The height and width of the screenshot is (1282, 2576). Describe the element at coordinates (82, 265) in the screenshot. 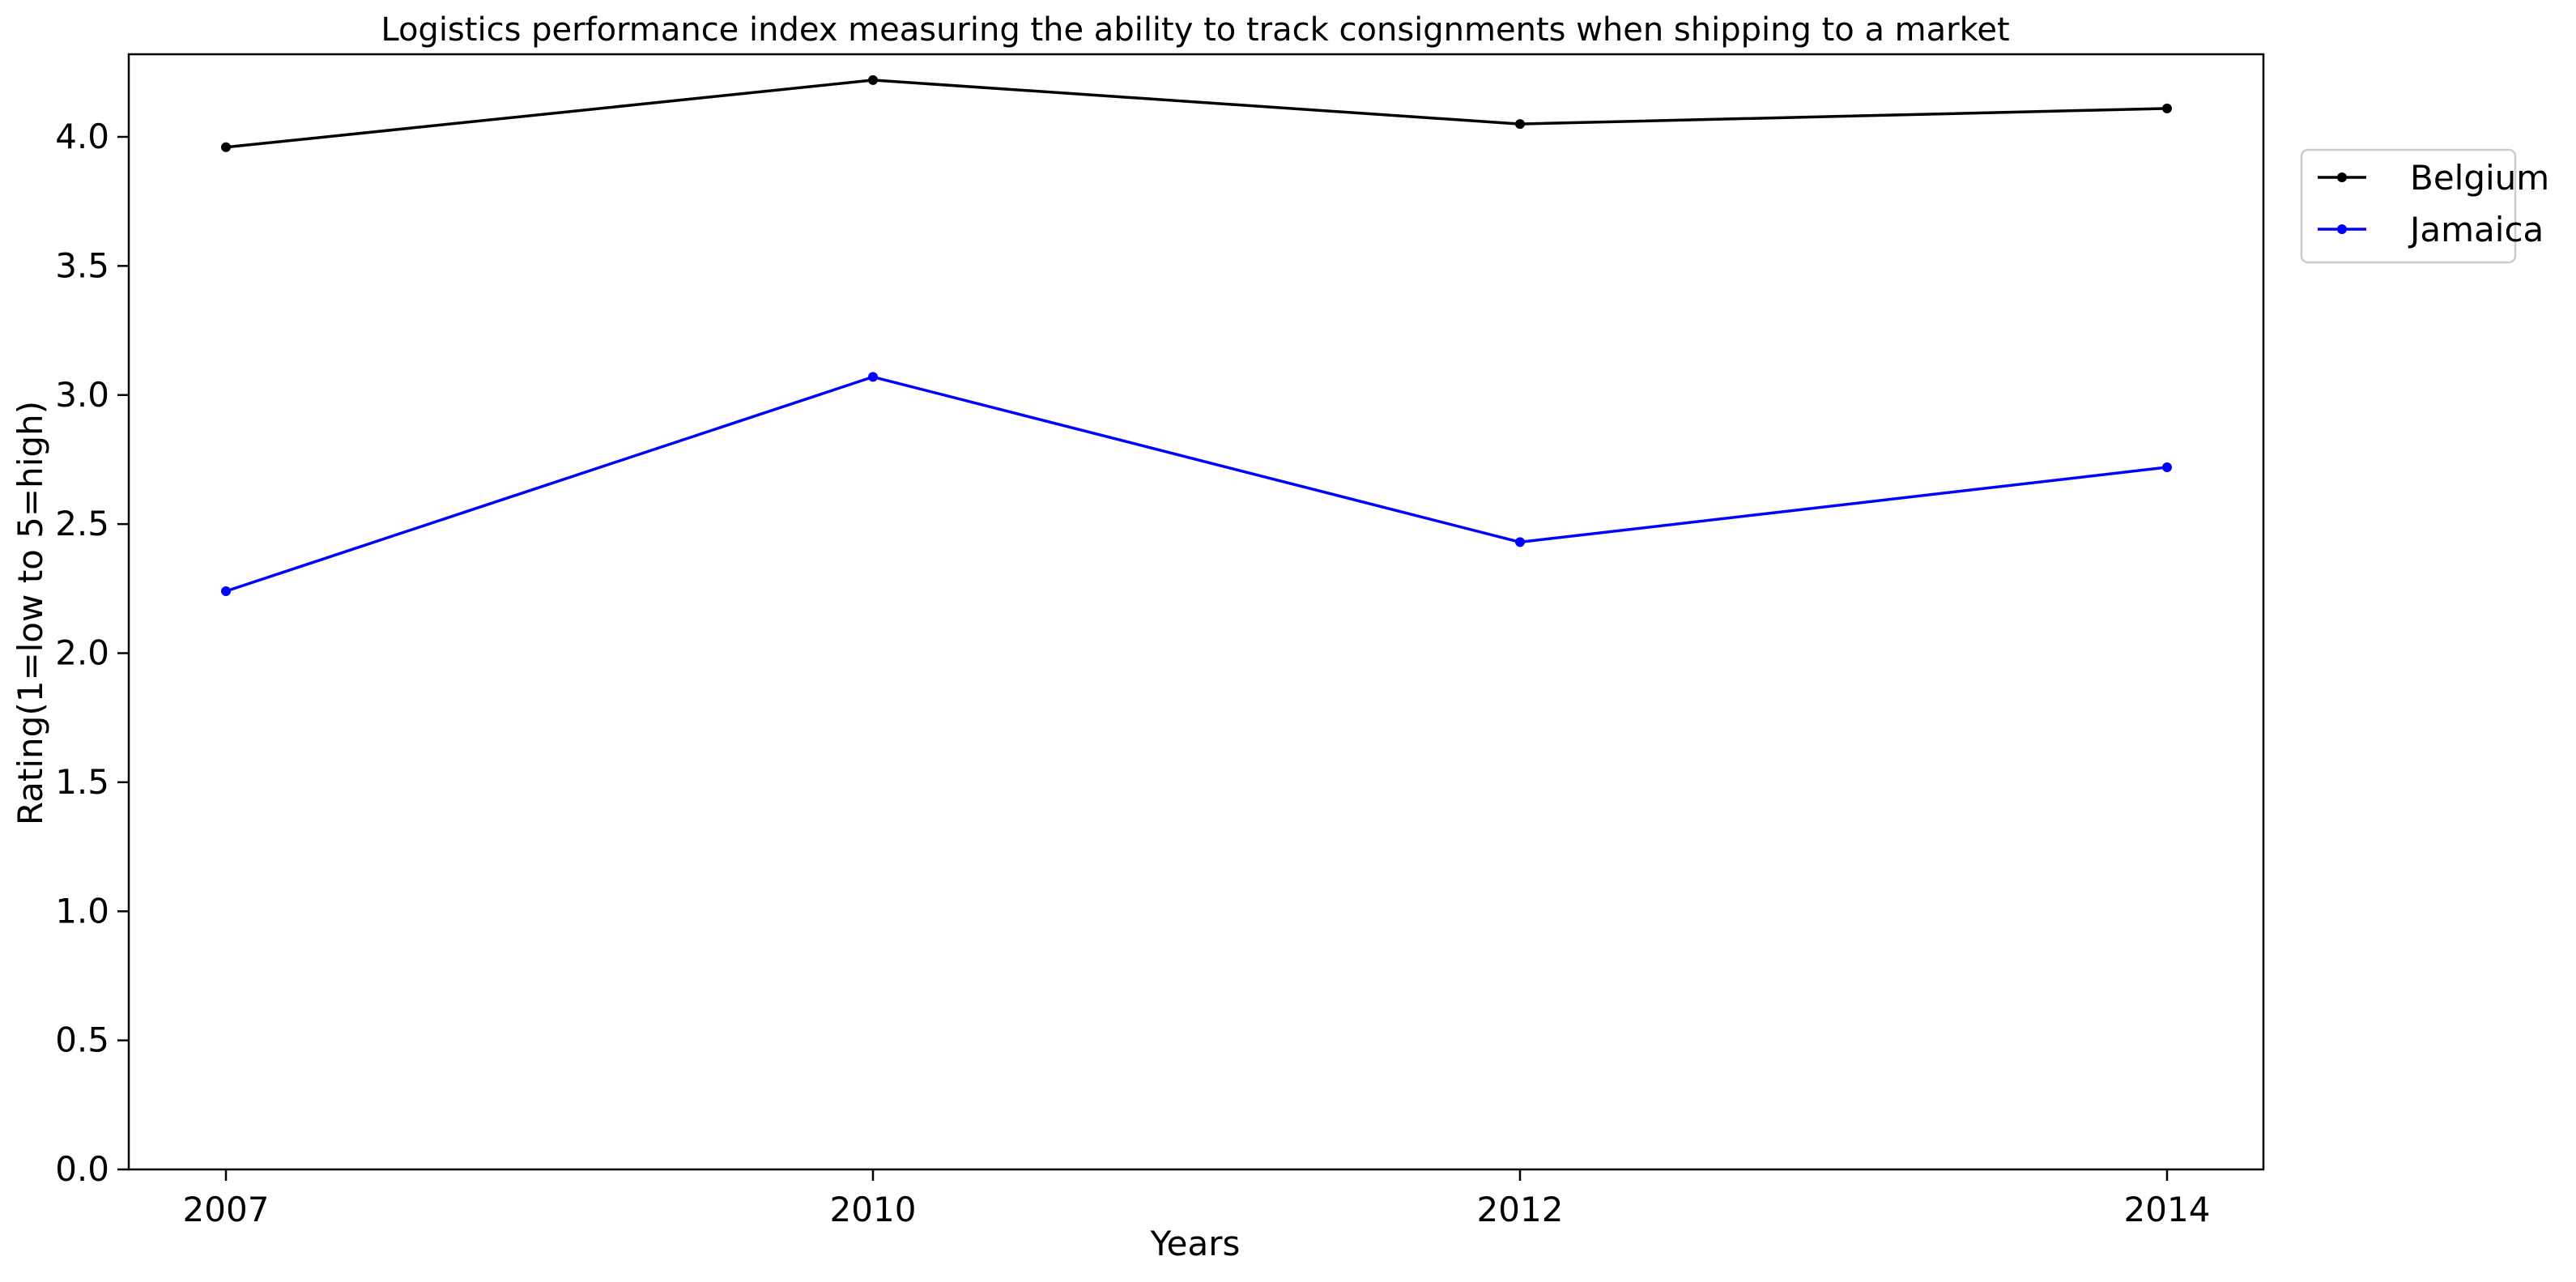

I see `y-tick-label: 3.5` at that location.